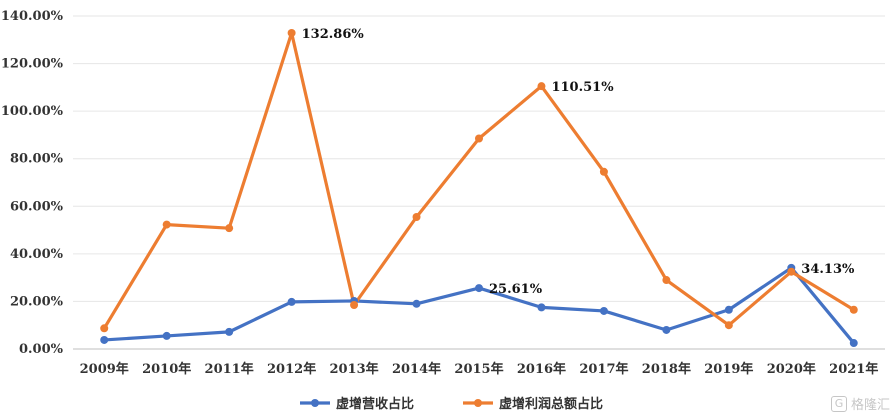 Image resolution: width=896 pixels, height=417 pixels. What do you see at coordinates (870, 405) in the screenshot?
I see `watermark-text: 格隆汇` at bounding box center [870, 405].